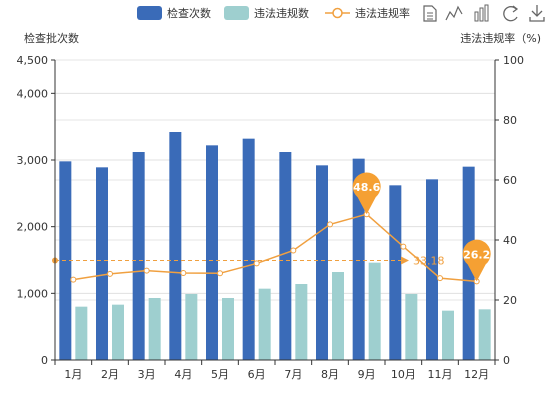  What do you see at coordinates (33, 93) in the screenshot?
I see `left-tick-label: 4,000` at bounding box center [33, 93].